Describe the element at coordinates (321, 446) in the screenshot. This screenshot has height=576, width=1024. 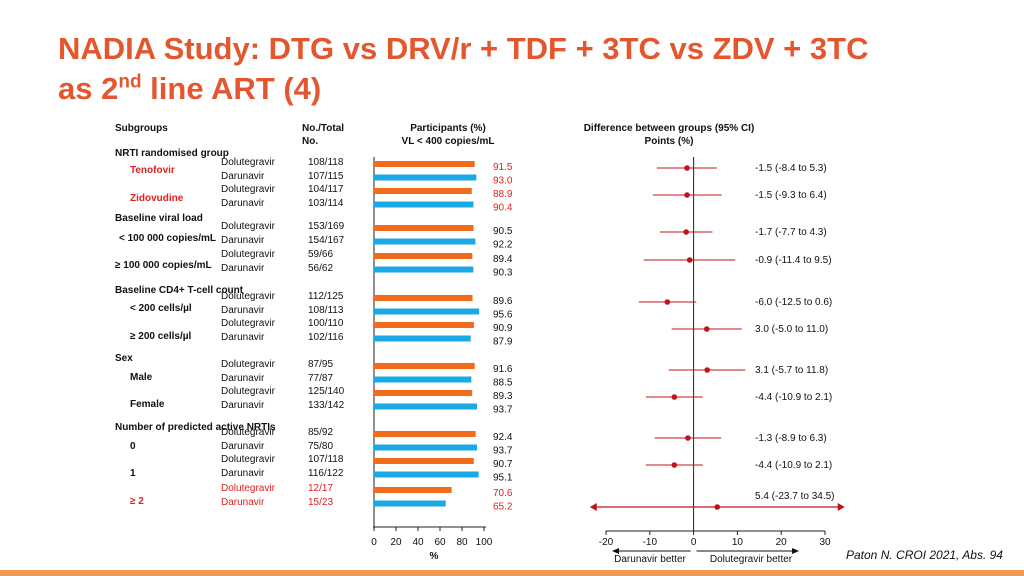
I see `row-count: 75/80` at that location.